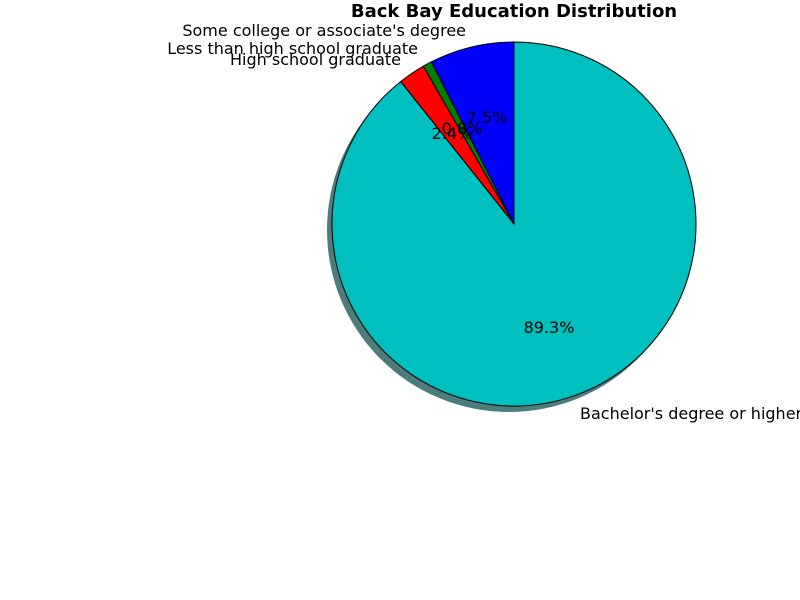 This screenshot has width=800, height=600. Describe the element at coordinates (549, 327) in the screenshot. I see `slice-percent-label: 89.3%` at that location.